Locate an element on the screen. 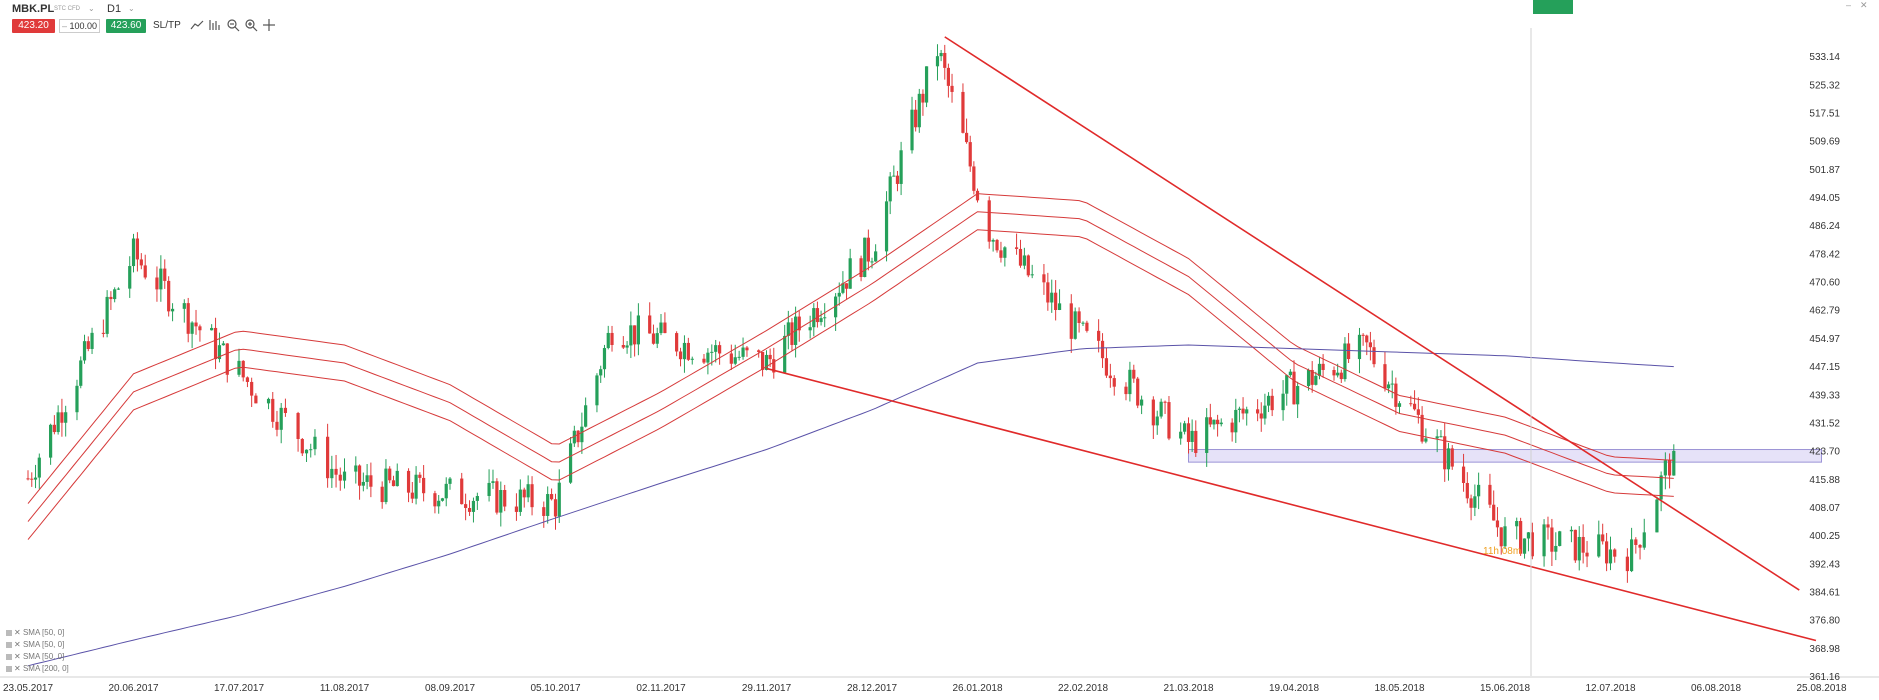 The width and height of the screenshot is (1879, 700). close-icon: ✕ is located at coordinates (1864, 5).